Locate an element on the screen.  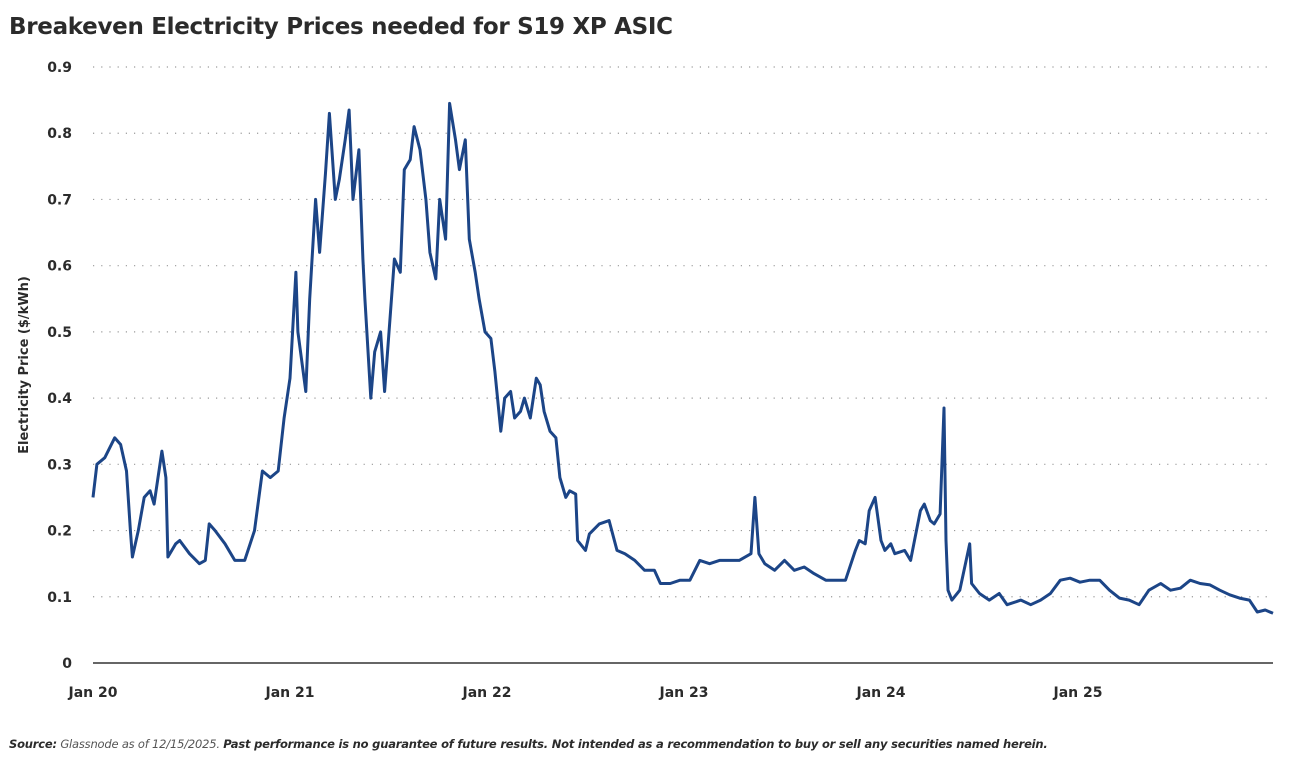
y-tick-label: 0.2 is located at coordinates (59, 532).